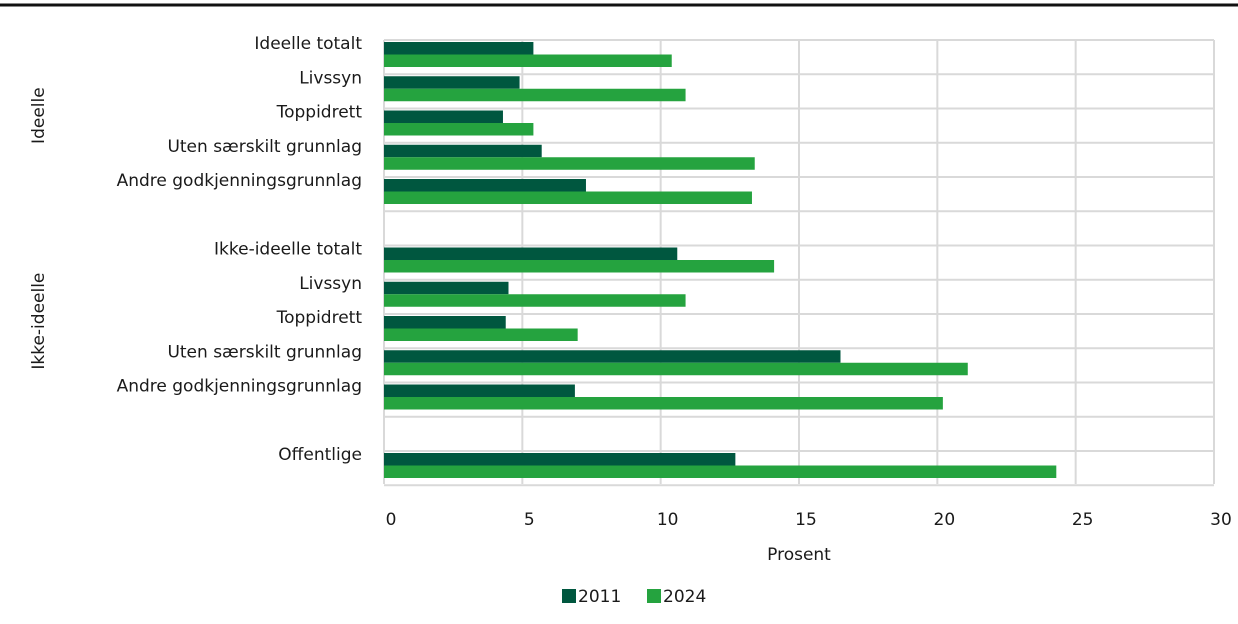 The height and width of the screenshot is (624, 1238). What do you see at coordinates (320, 455) in the screenshot?
I see `category-label: Offentlige` at bounding box center [320, 455].